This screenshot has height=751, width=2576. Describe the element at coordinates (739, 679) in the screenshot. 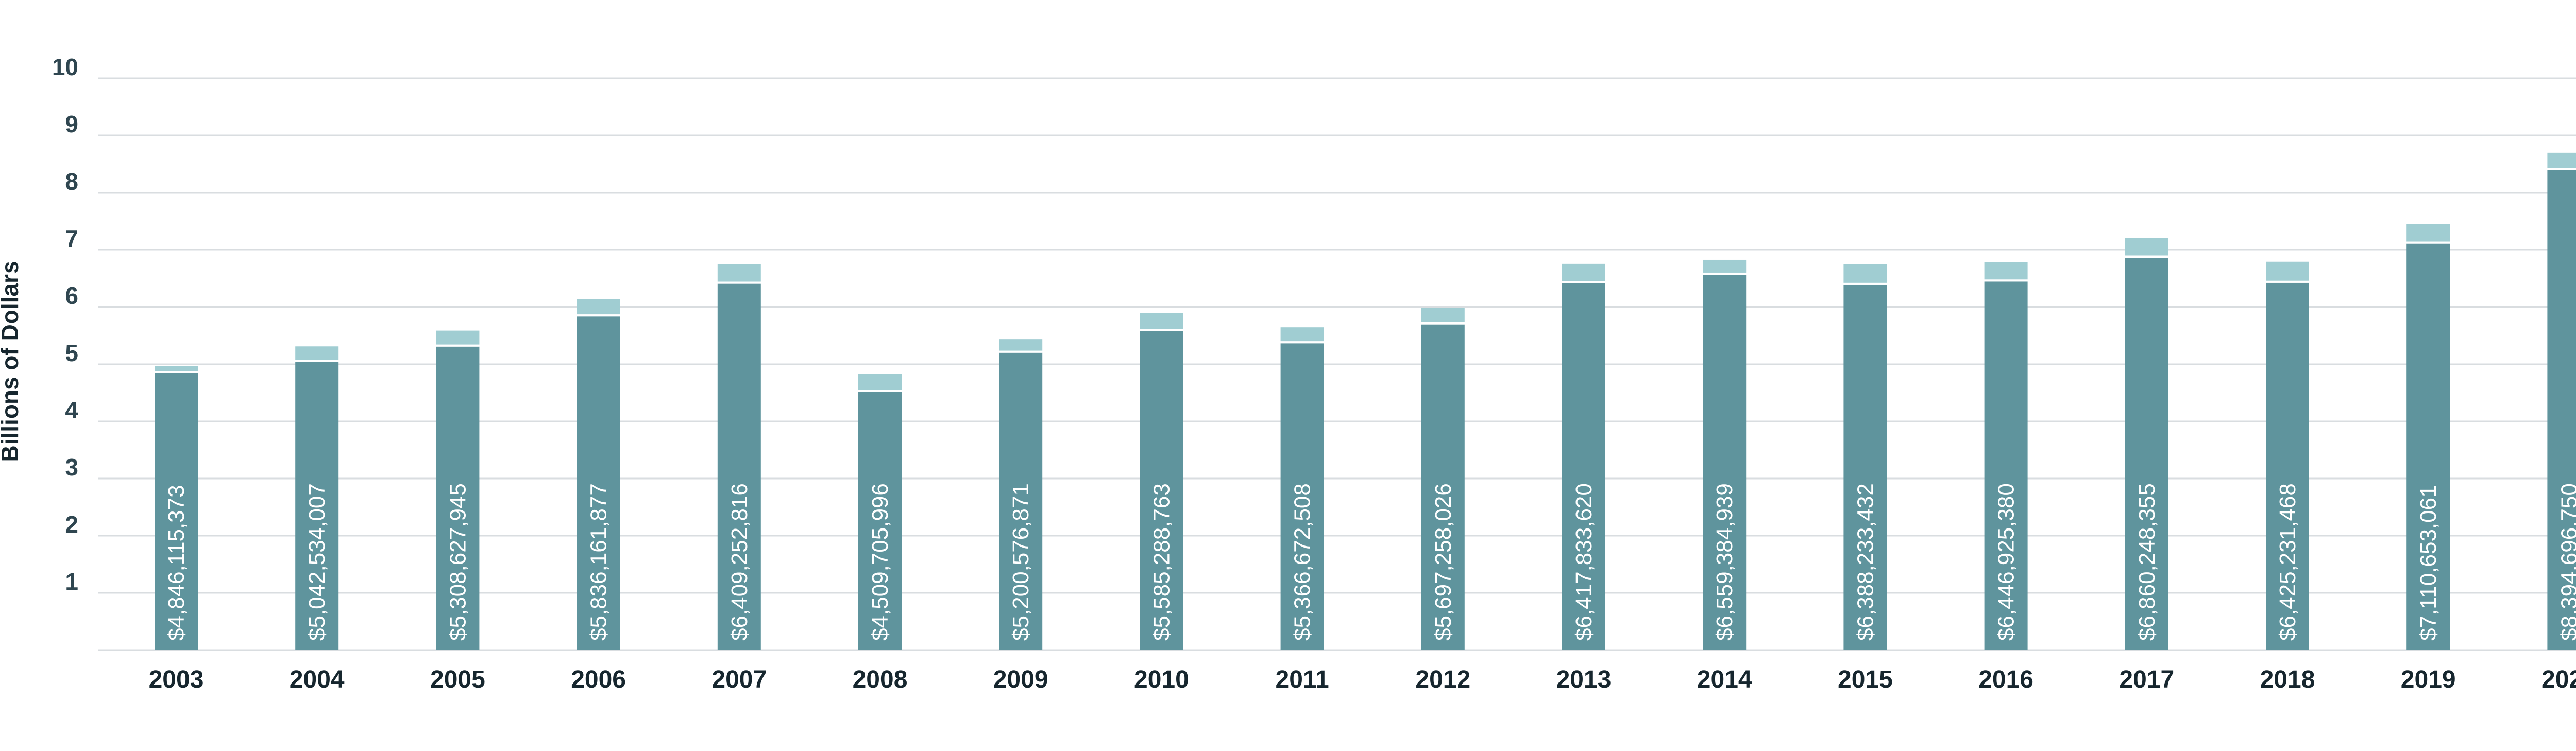

I see `x-tick-label: 2007` at that location.